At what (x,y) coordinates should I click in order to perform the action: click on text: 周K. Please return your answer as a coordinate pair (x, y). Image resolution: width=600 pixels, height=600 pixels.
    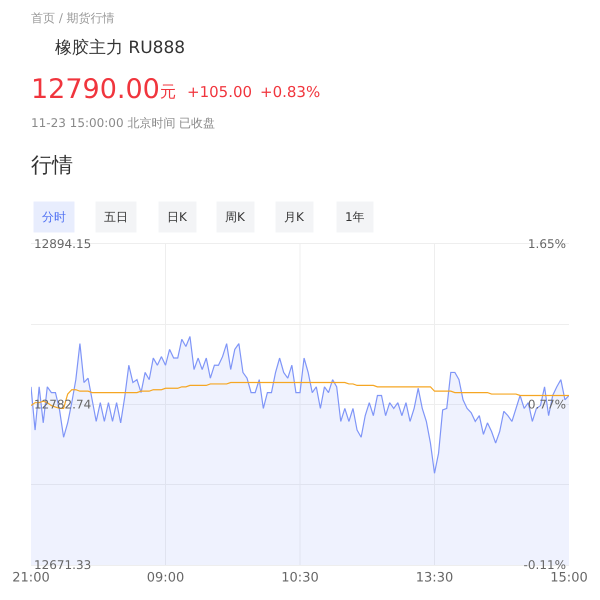
    Looking at the image, I should click on (235, 217).